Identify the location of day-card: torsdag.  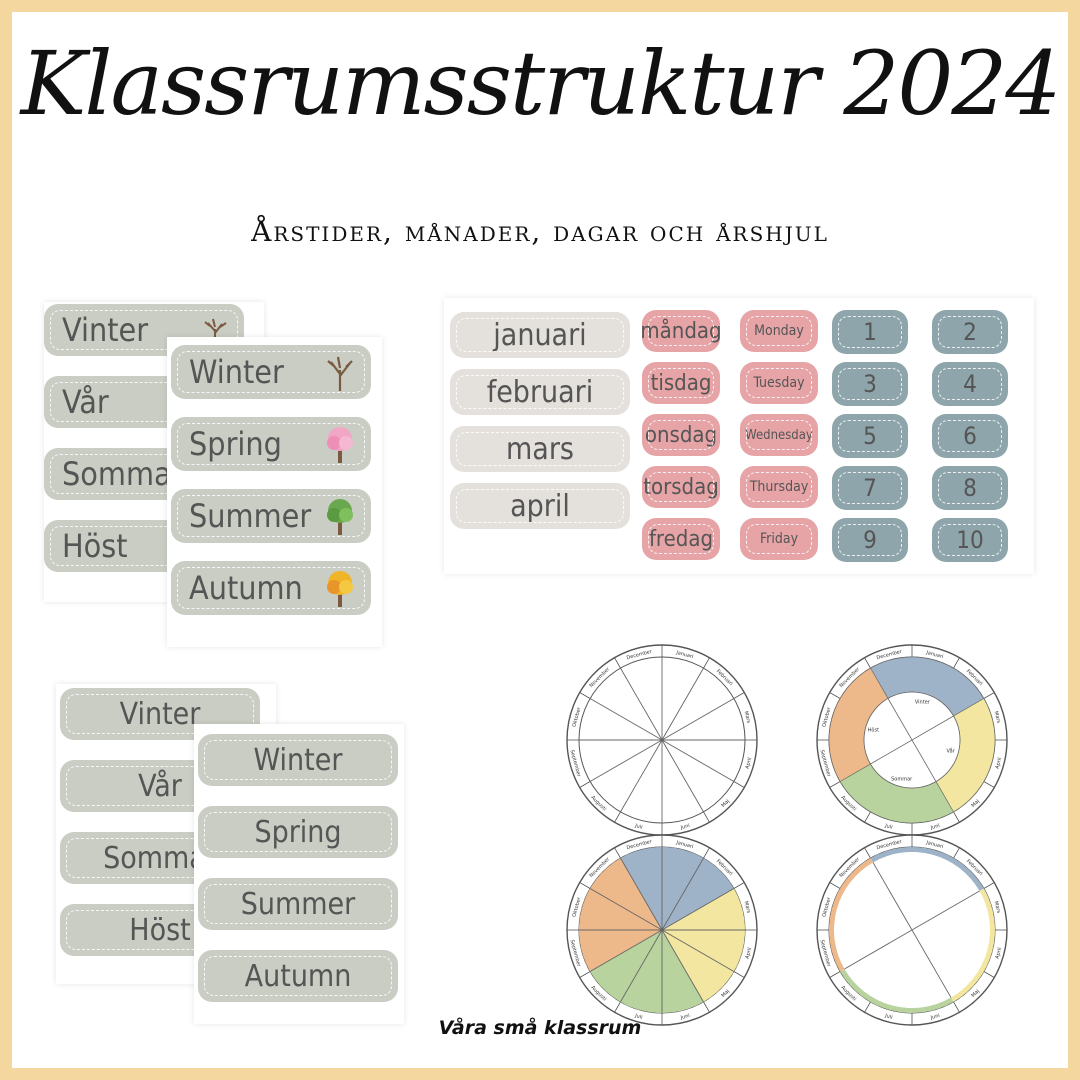
(681, 487).